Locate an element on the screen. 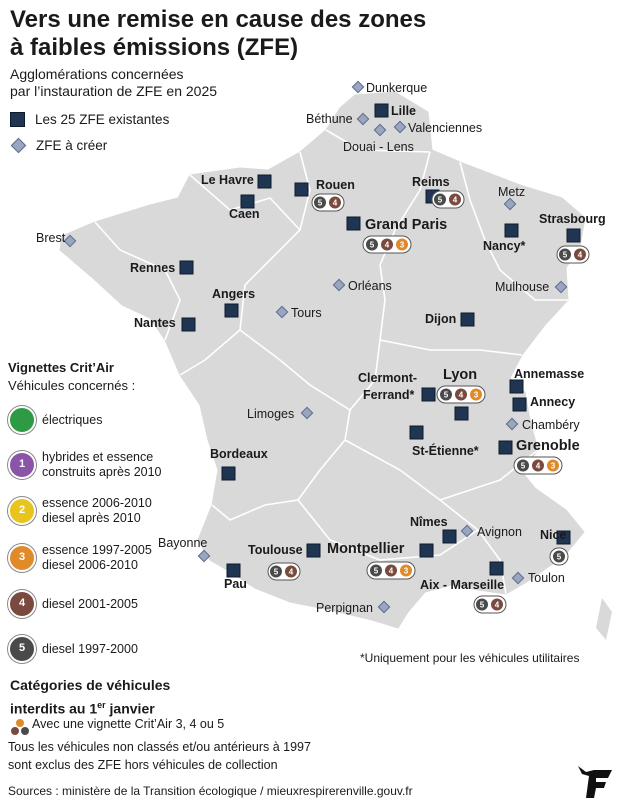 Image resolution: width=625 pixels, height=808 pixels. legend-to-create: ZFE à créer is located at coordinates (58, 145).